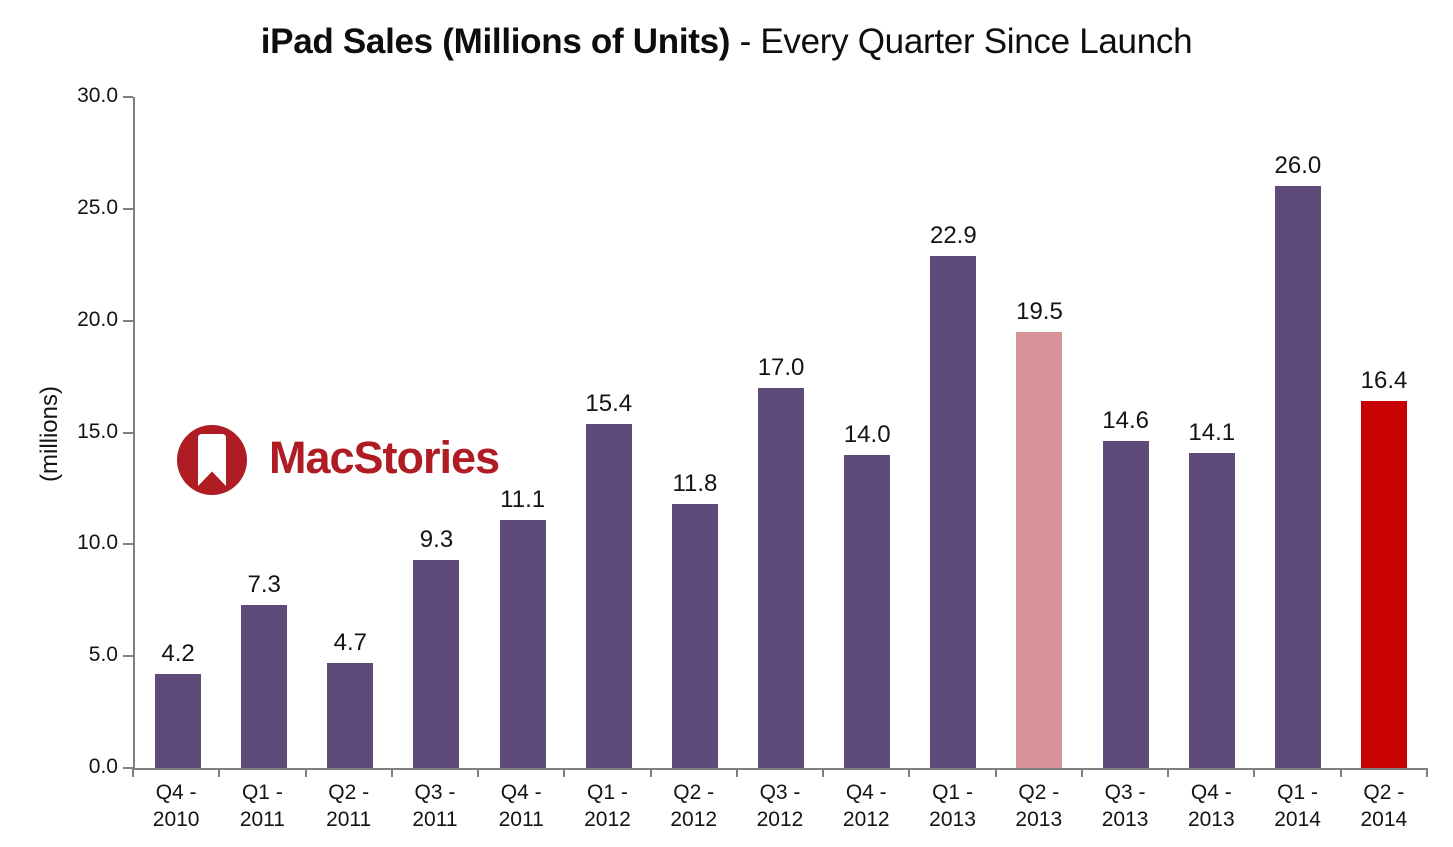 The image size is (1453, 847). What do you see at coordinates (866, 806) in the screenshot?
I see `x-tick-label-q4-2012: Q4 - 2012` at bounding box center [866, 806].